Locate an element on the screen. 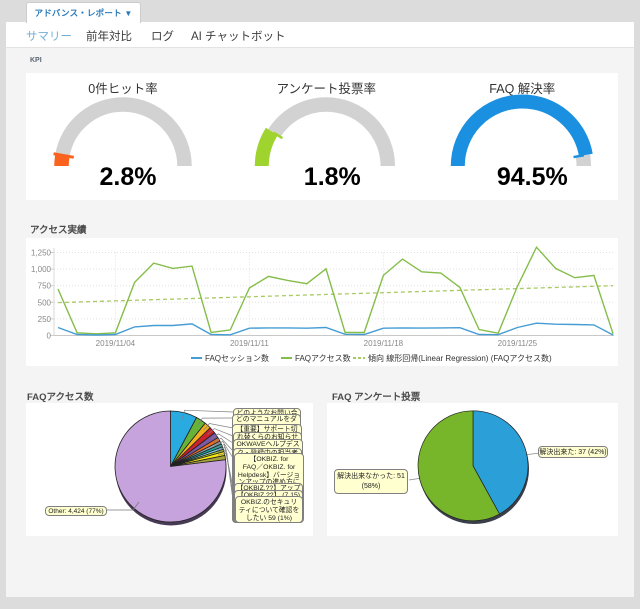 This screenshot has height=609, width=640. svg-text: 500 is located at coordinates (45, 302).